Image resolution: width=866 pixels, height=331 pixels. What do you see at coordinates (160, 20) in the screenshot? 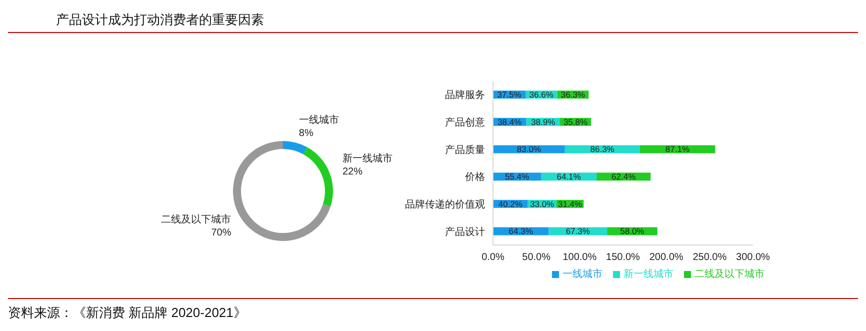
I see `chart-title: 产品设计成为打动消费者的重要因素` at bounding box center [160, 20].